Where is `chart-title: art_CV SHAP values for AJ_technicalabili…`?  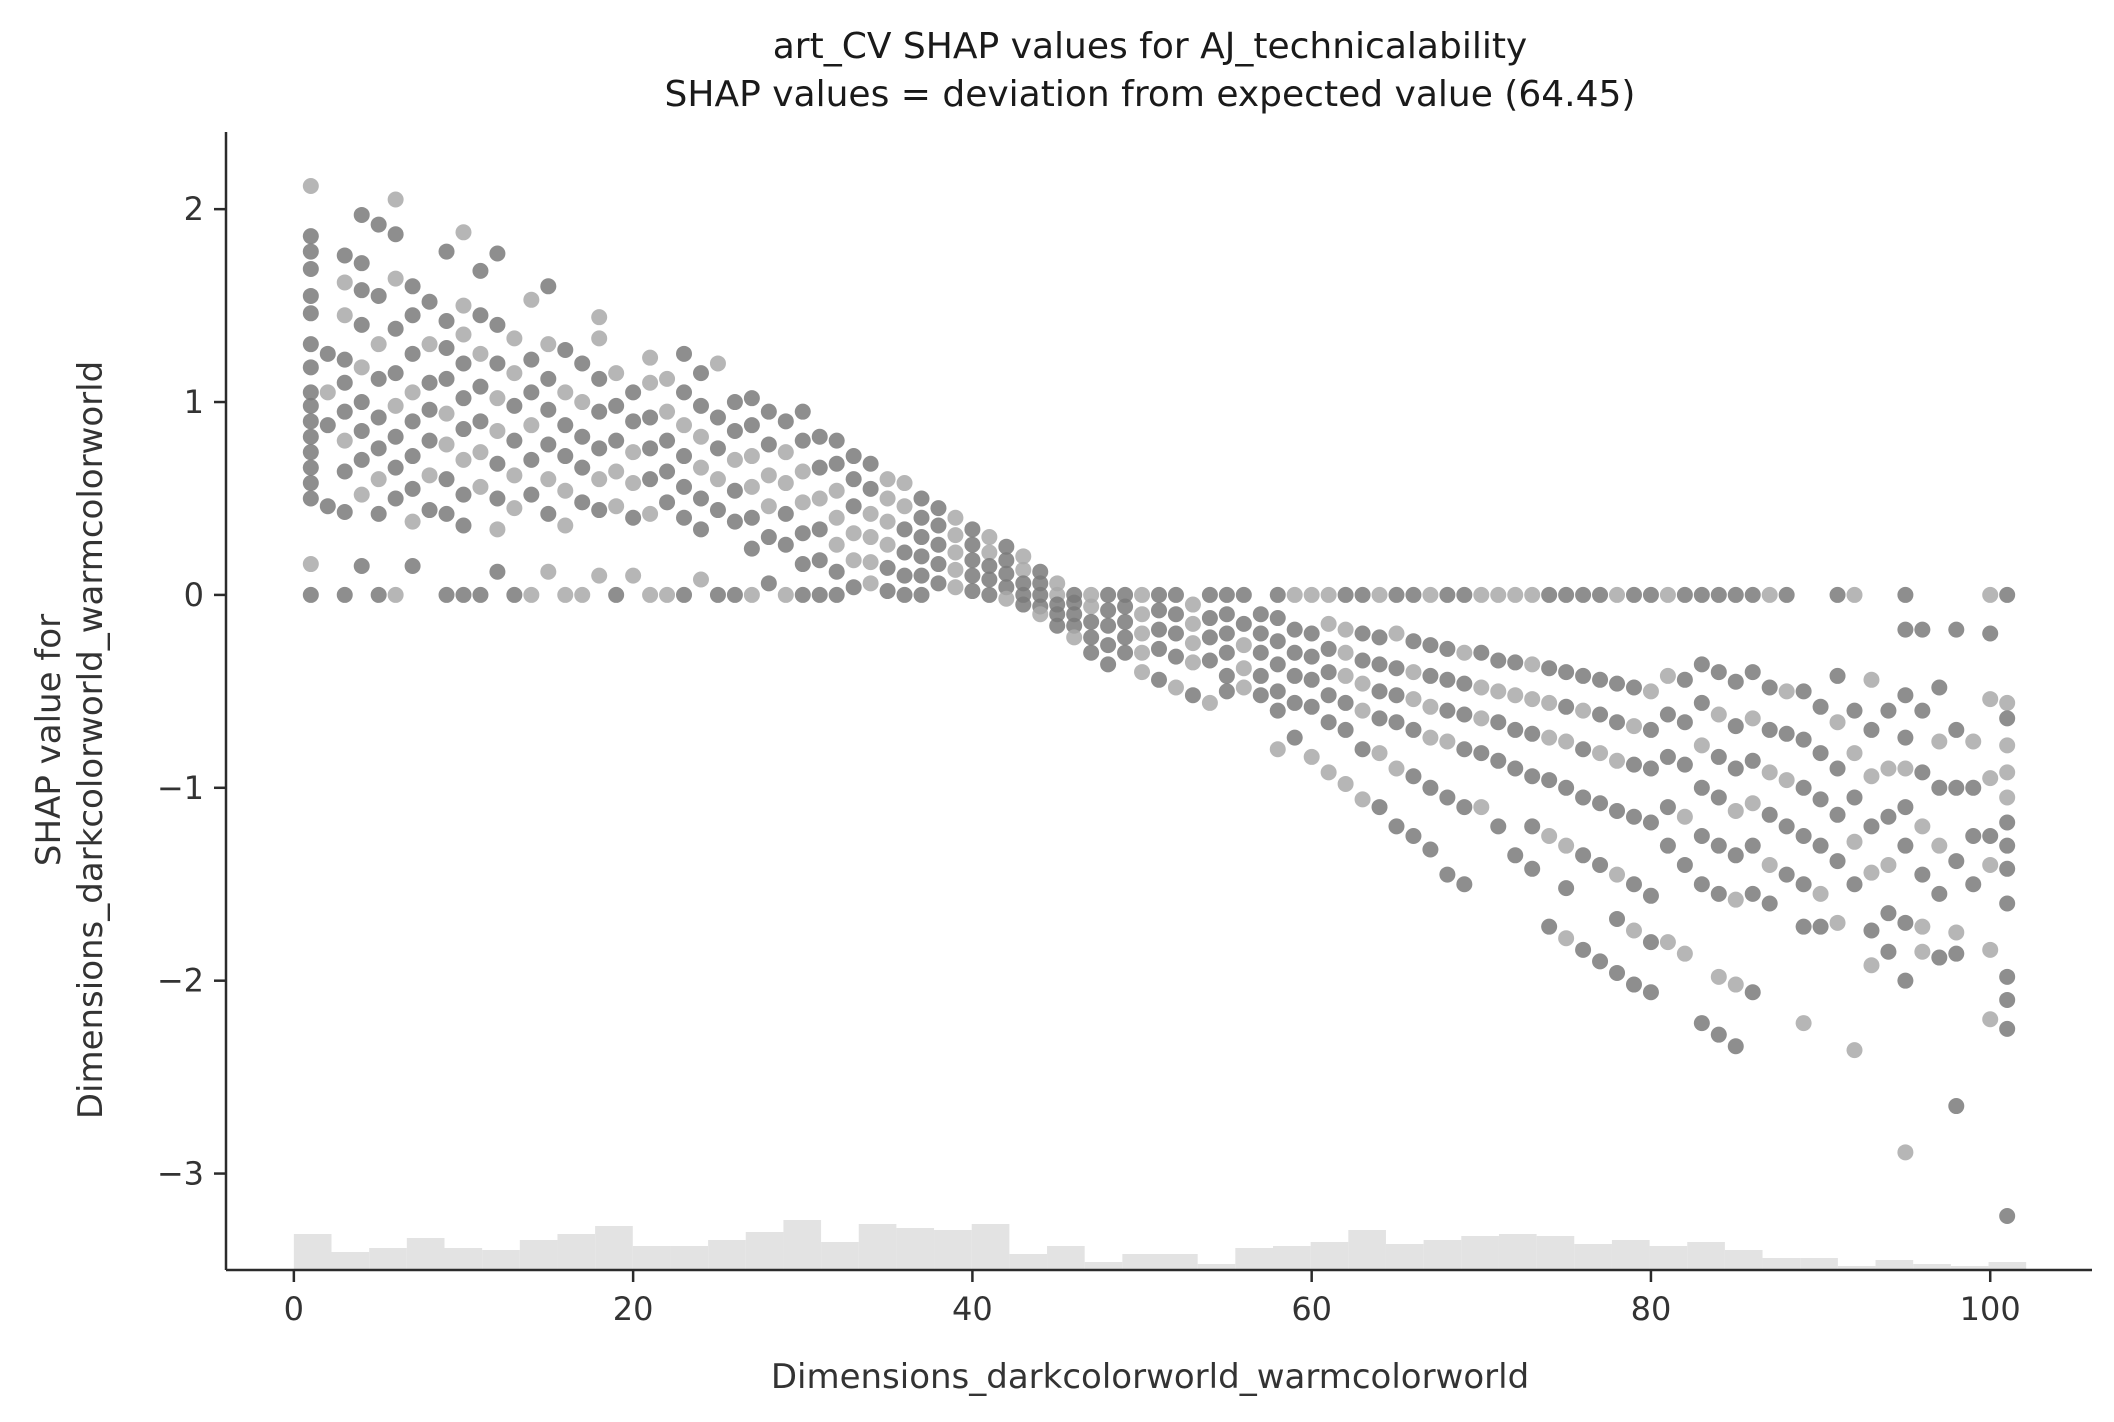 chart-title: art_CV SHAP values for AJ_technicalabili… is located at coordinates (1150, 46).